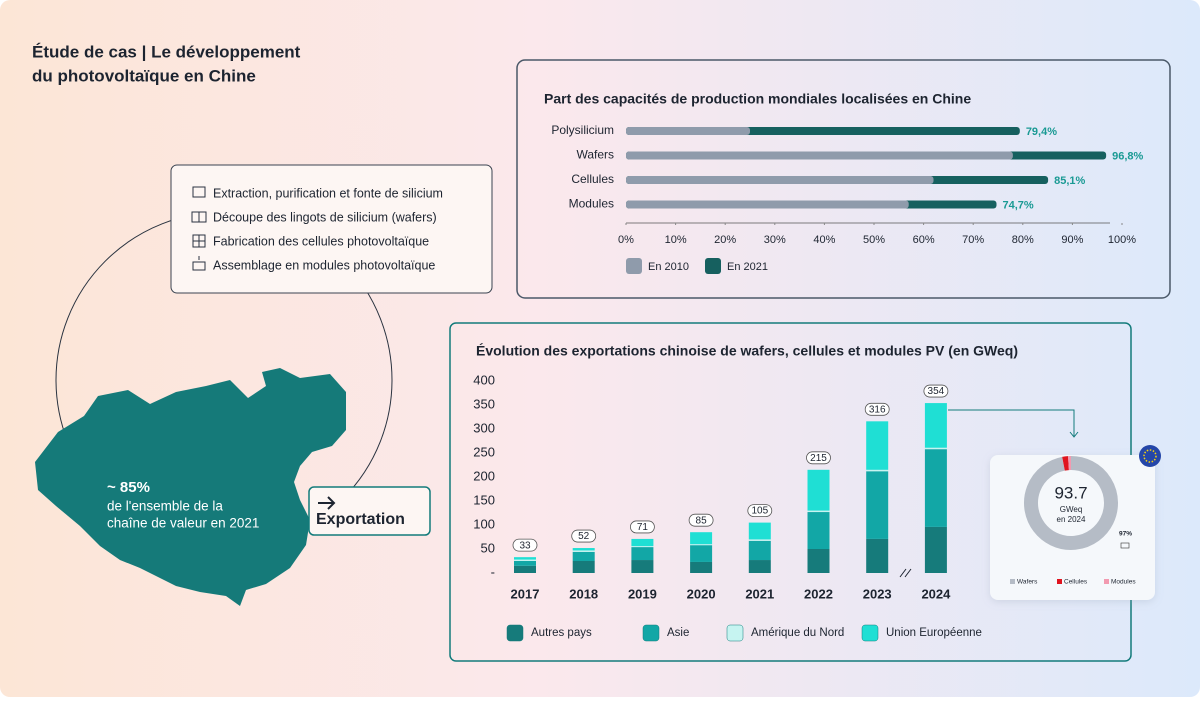 The height and width of the screenshot is (701, 1200). I want to click on value-label: 74,7%, so click(1018, 205).